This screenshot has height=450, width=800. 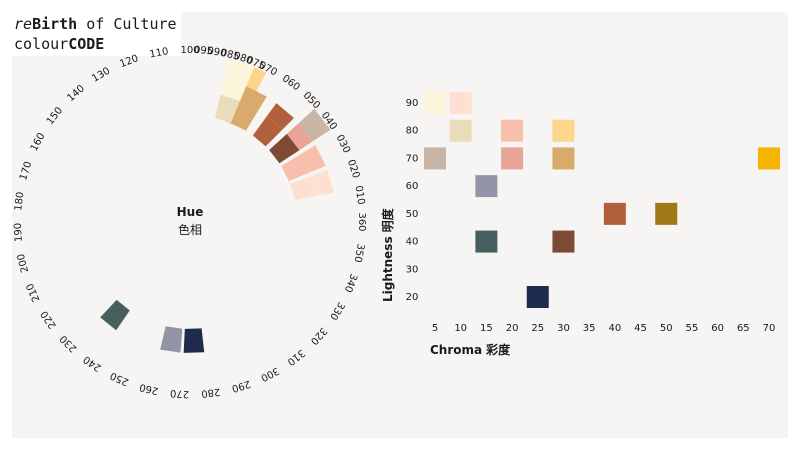 I want to click on chroma-axis-label-zh: 彩度, so click(x=498, y=349).